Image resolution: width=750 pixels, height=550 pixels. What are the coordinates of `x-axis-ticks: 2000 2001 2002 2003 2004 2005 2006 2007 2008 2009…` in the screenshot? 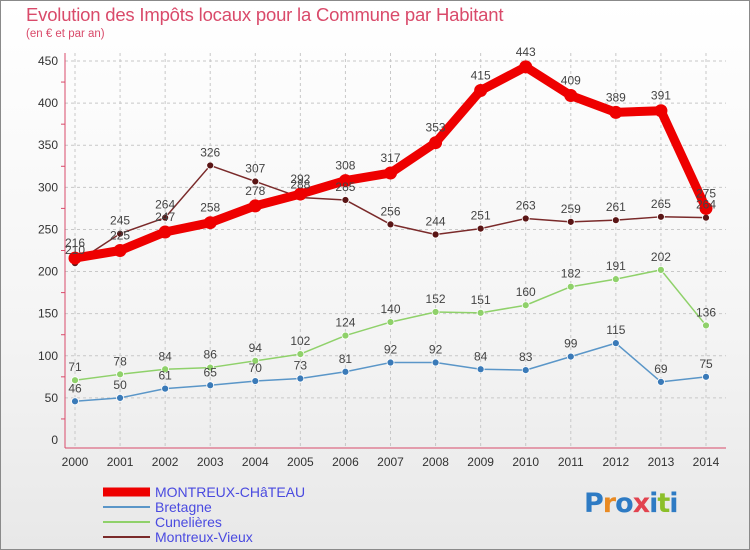 It's located at (391, 462).